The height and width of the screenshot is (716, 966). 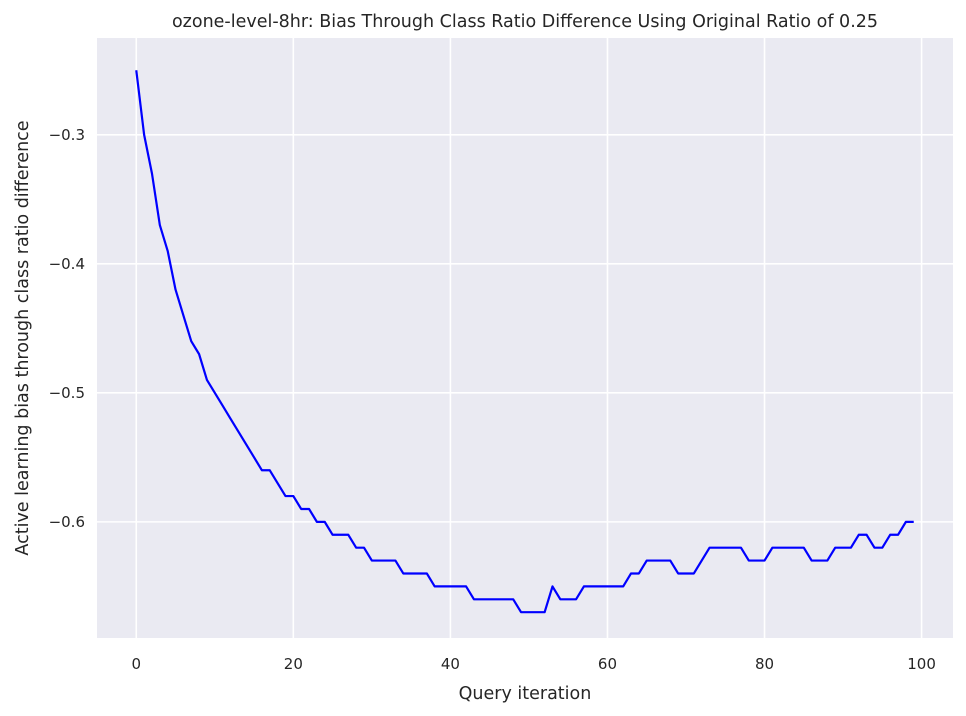 What do you see at coordinates (67, 393) in the screenshot?
I see `y-tick-label: −0.5` at bounding box center [67, 393].